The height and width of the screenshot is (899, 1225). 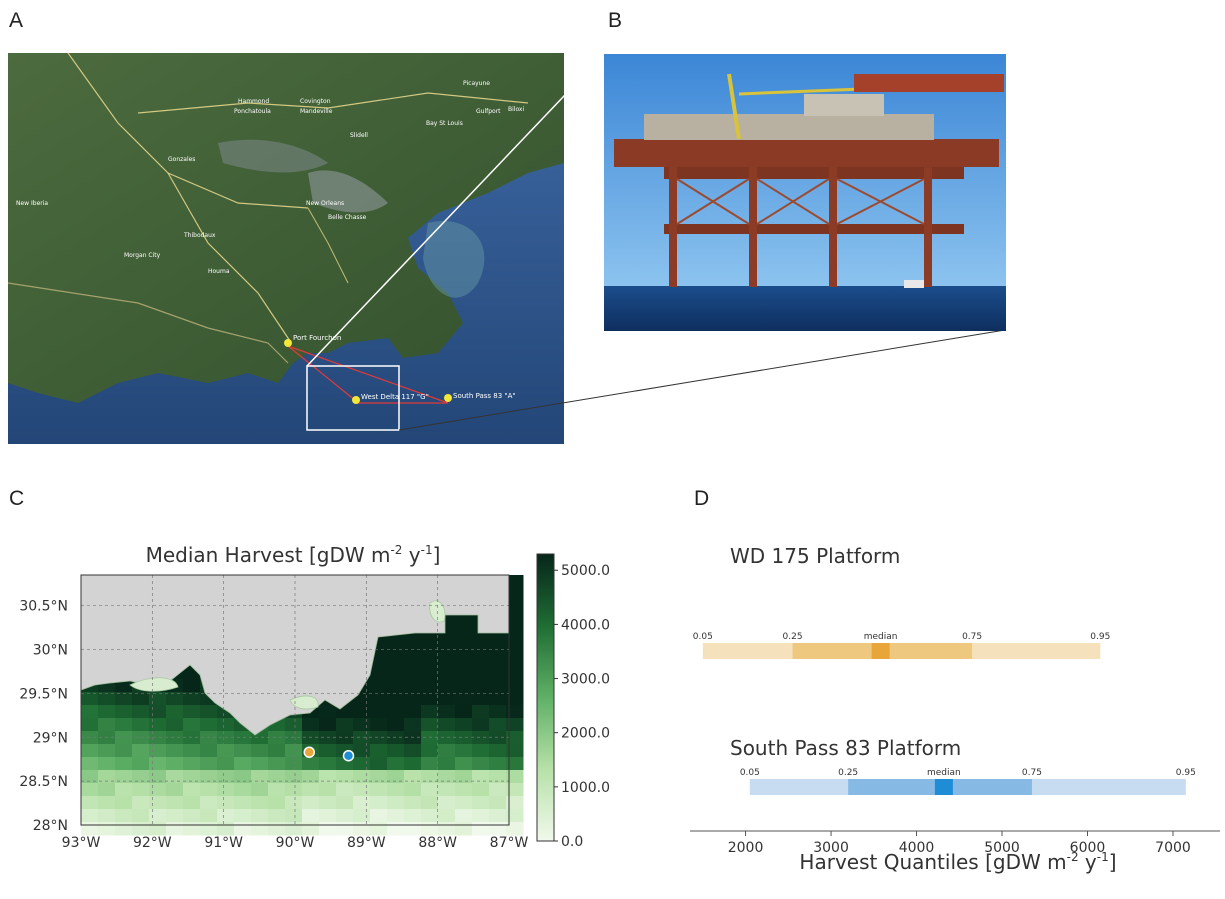 What do you see at coordinates (395, 397) in the screenshot?
I see `site-label-west-delta: West Delta 117 "G"` at bounding box center [395, 397].